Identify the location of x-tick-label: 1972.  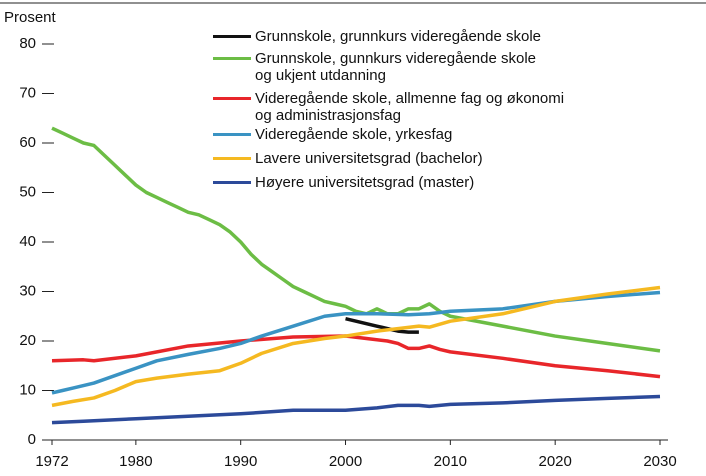
(51, 461).